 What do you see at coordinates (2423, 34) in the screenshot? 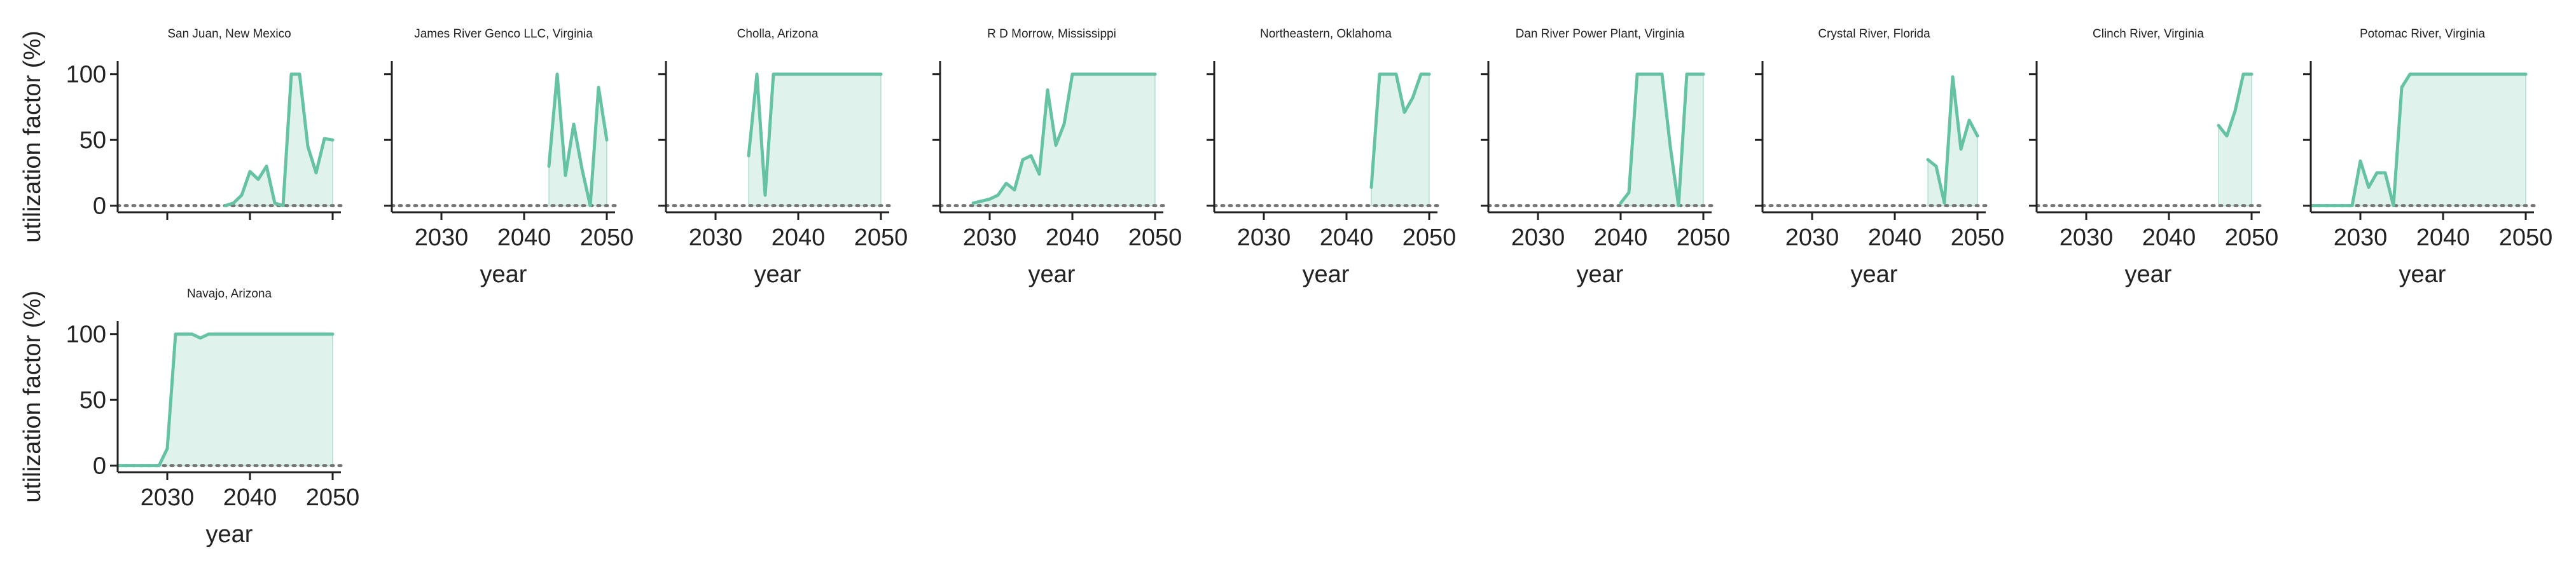
I see `panel-title: Potomac River, Virginia` at bounding box center [2423, 34].